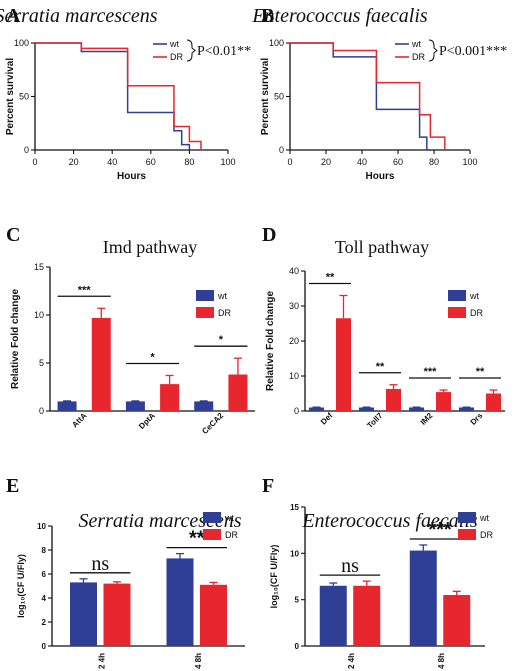 Image resolution: width=520 pixels, height=671 pixels. Describe the element at coordinates (433, 50) in the screenshot. I see `legend-bracket-b` at that location.